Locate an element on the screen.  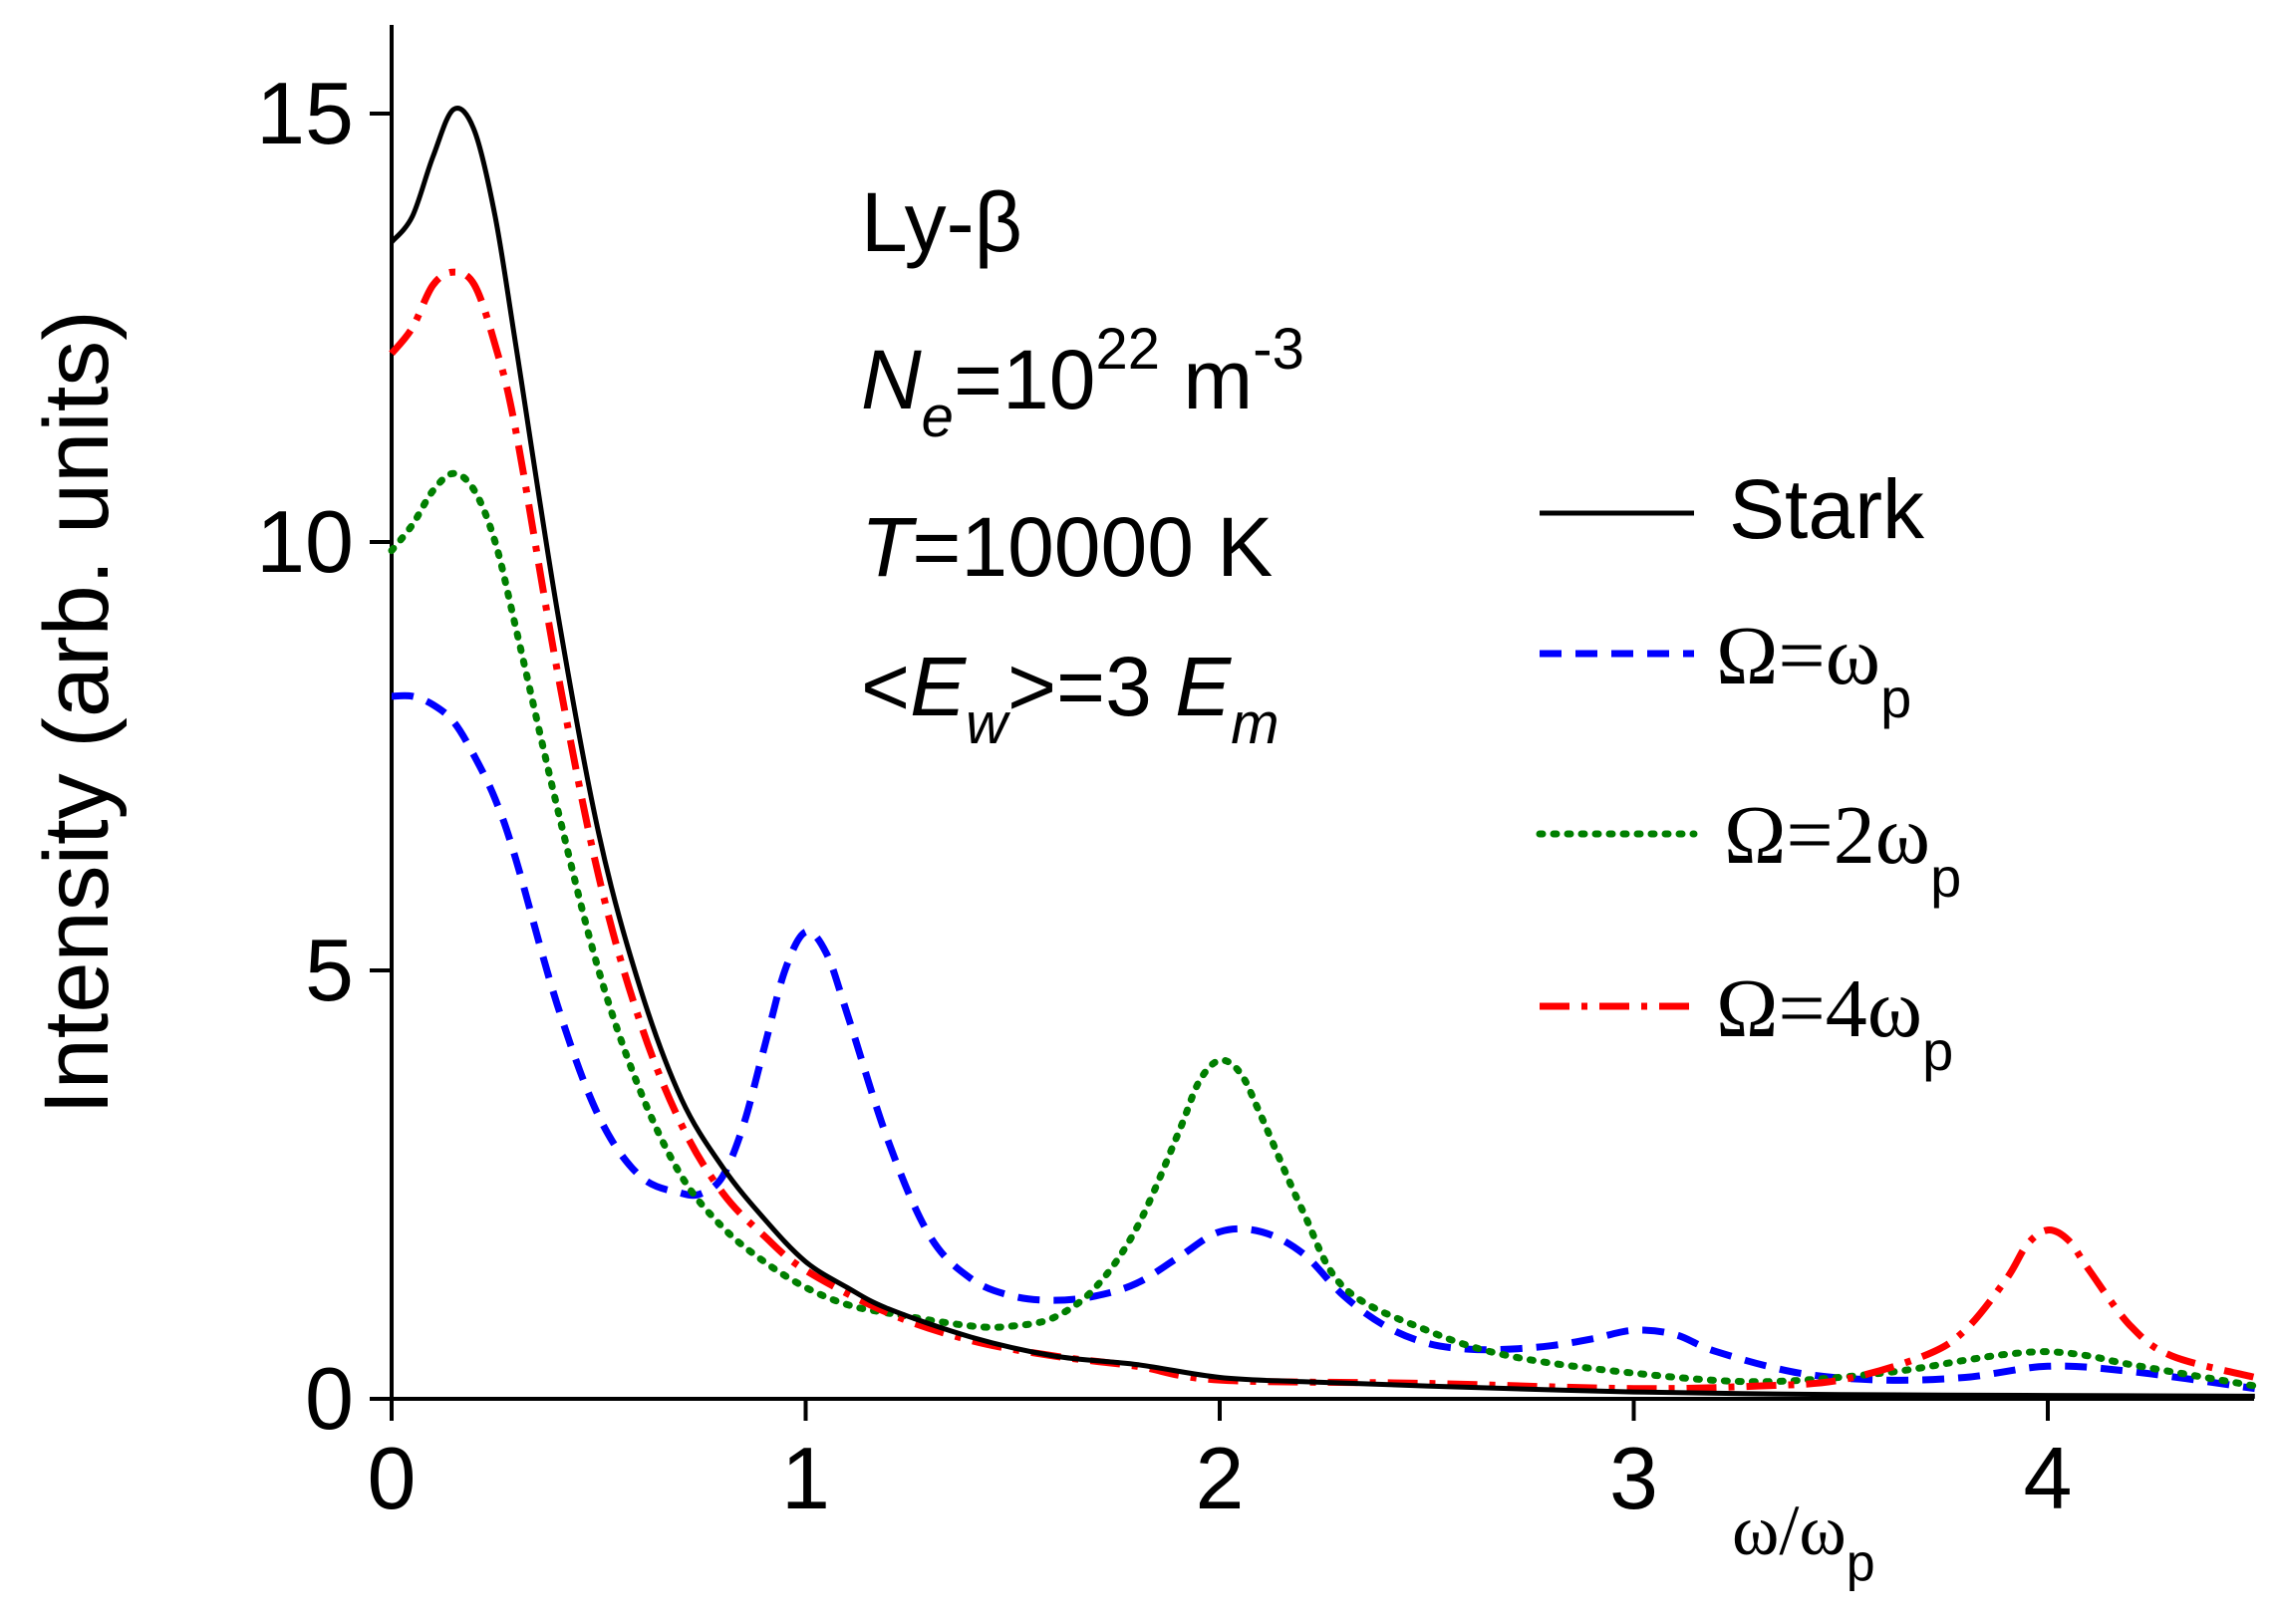
x-tick-label: 1 is located at coordinates (805, 1478).